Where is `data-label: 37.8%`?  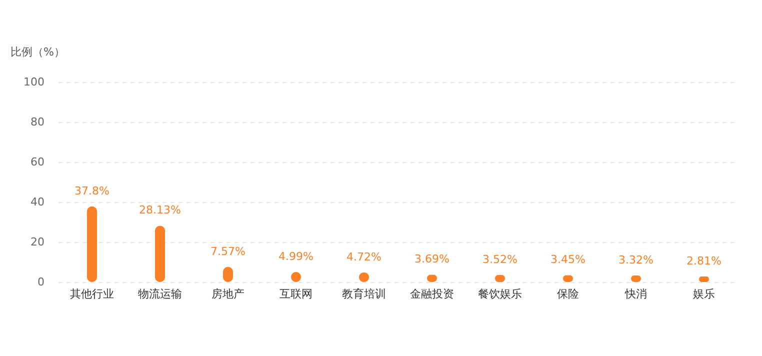 data-label: 37.8% is located at coordinates (92, 191).